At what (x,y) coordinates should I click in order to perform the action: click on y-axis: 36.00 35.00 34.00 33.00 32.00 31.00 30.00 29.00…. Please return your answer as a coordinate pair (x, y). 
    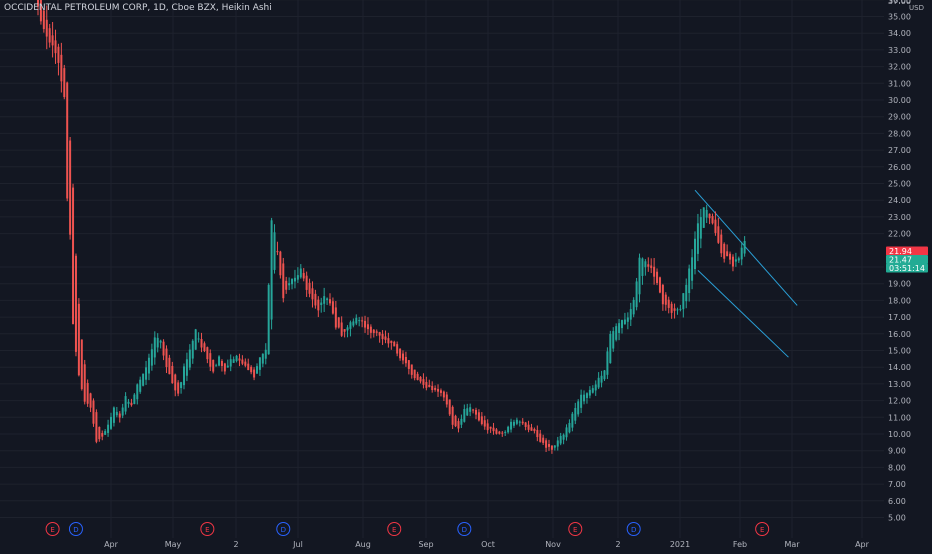
    Looking at the image, I should click on (899, 261).